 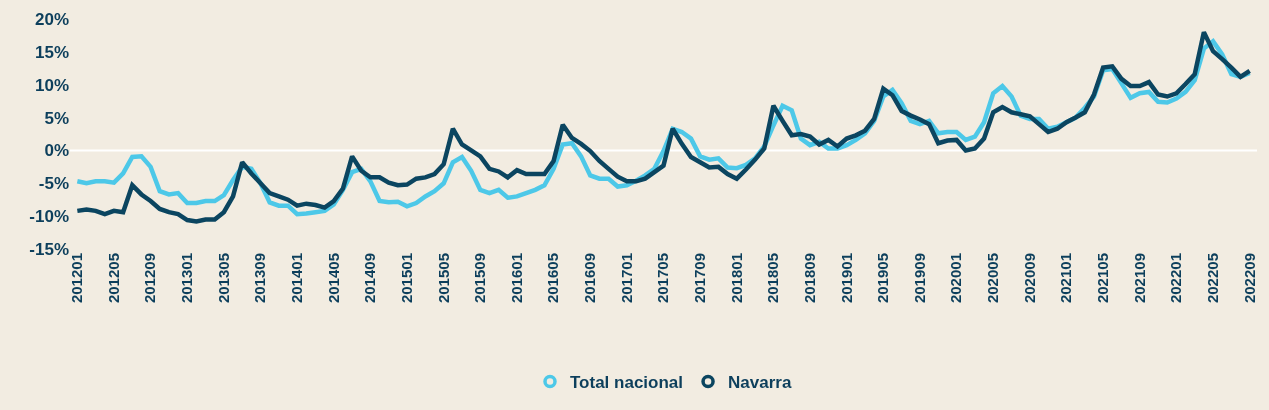 What do you see at coordinates (1176, 278) in the screenshot?
I see `x-tick-label: 202201` at bounding box center [1176, 278].